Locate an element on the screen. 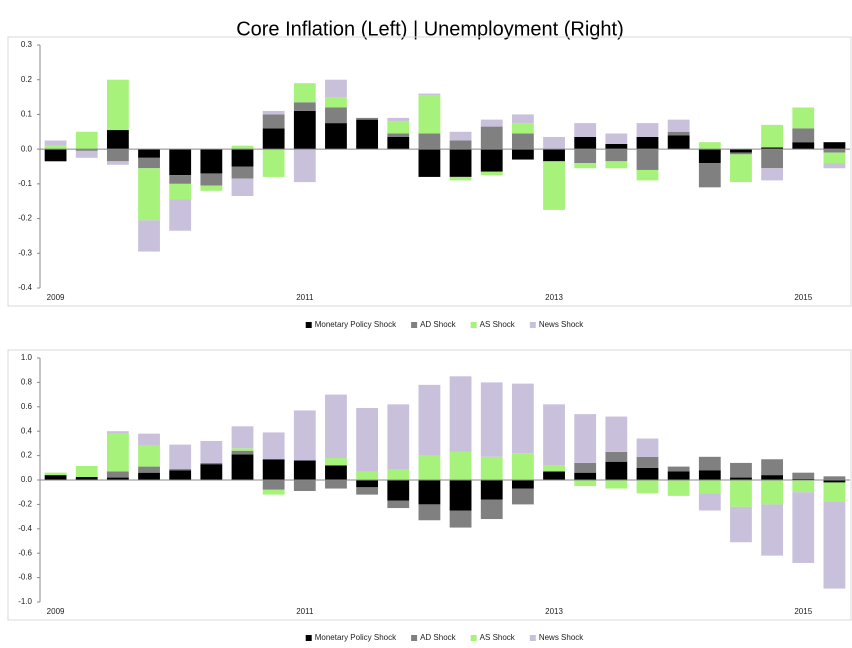 Image resolution: width=852 pixels, height=648 pixels. y-tick-label: -0.4 is located at coordinates (25, 528).